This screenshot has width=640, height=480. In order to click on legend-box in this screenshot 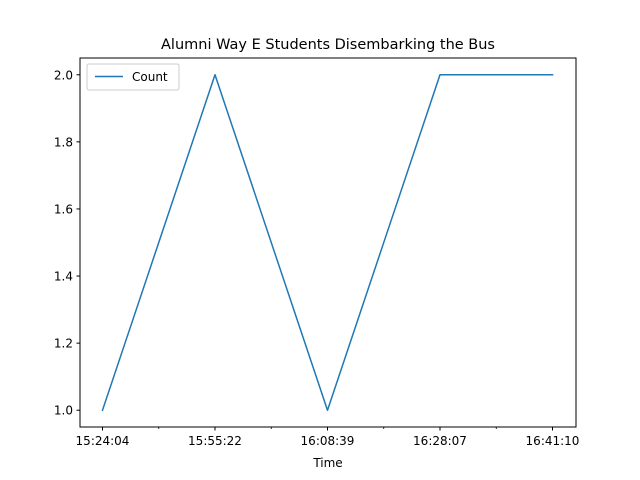, I will do `click(133, 77)`.